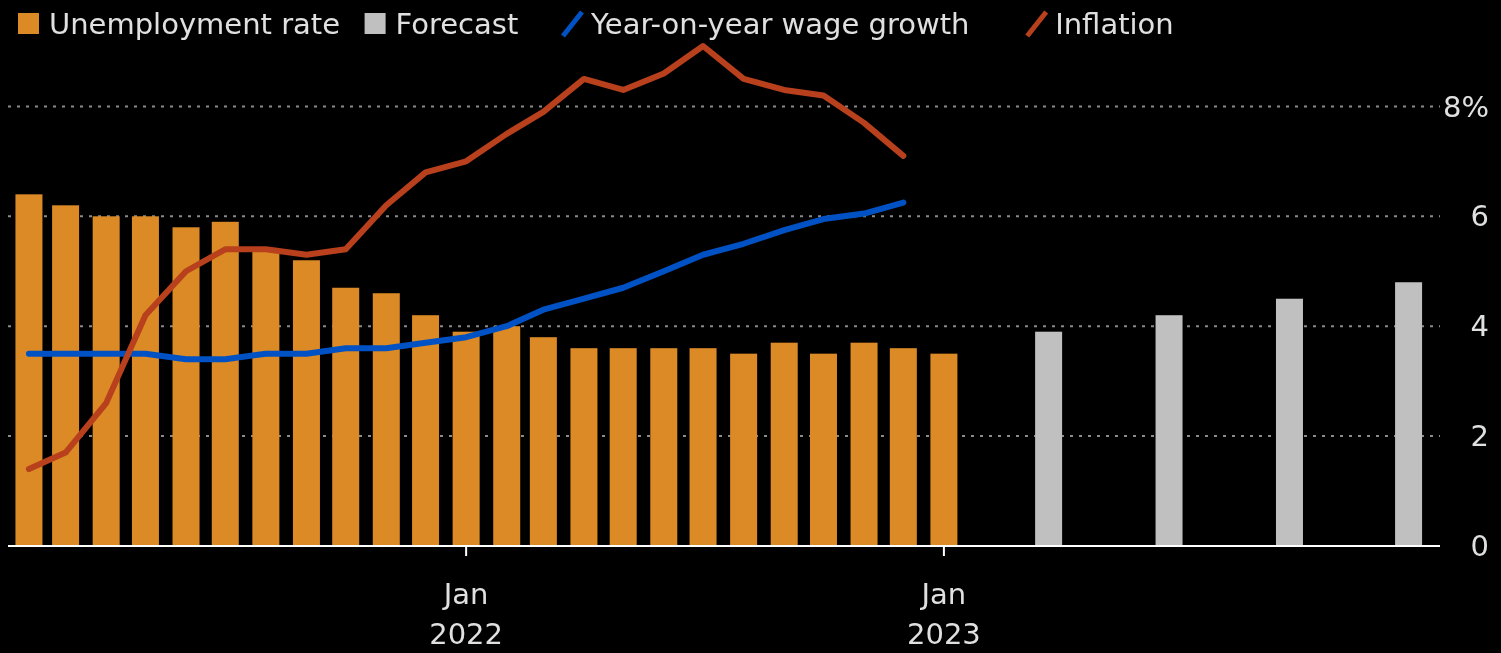 The width and height of the screenshot is (1501, 653). Describe the element at coordinates (457, 24) in the screenshot. I see `legend-label: Forecast` at that location.